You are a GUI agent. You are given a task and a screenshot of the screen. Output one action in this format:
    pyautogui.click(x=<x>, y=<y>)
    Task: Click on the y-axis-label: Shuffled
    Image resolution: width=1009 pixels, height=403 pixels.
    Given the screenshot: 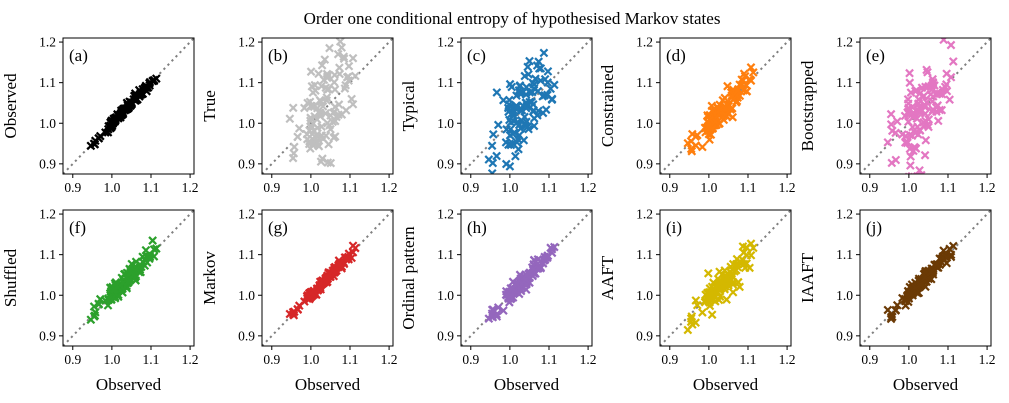 What is the action you would take?
    pyautogui.click(x=10, y=277)
    